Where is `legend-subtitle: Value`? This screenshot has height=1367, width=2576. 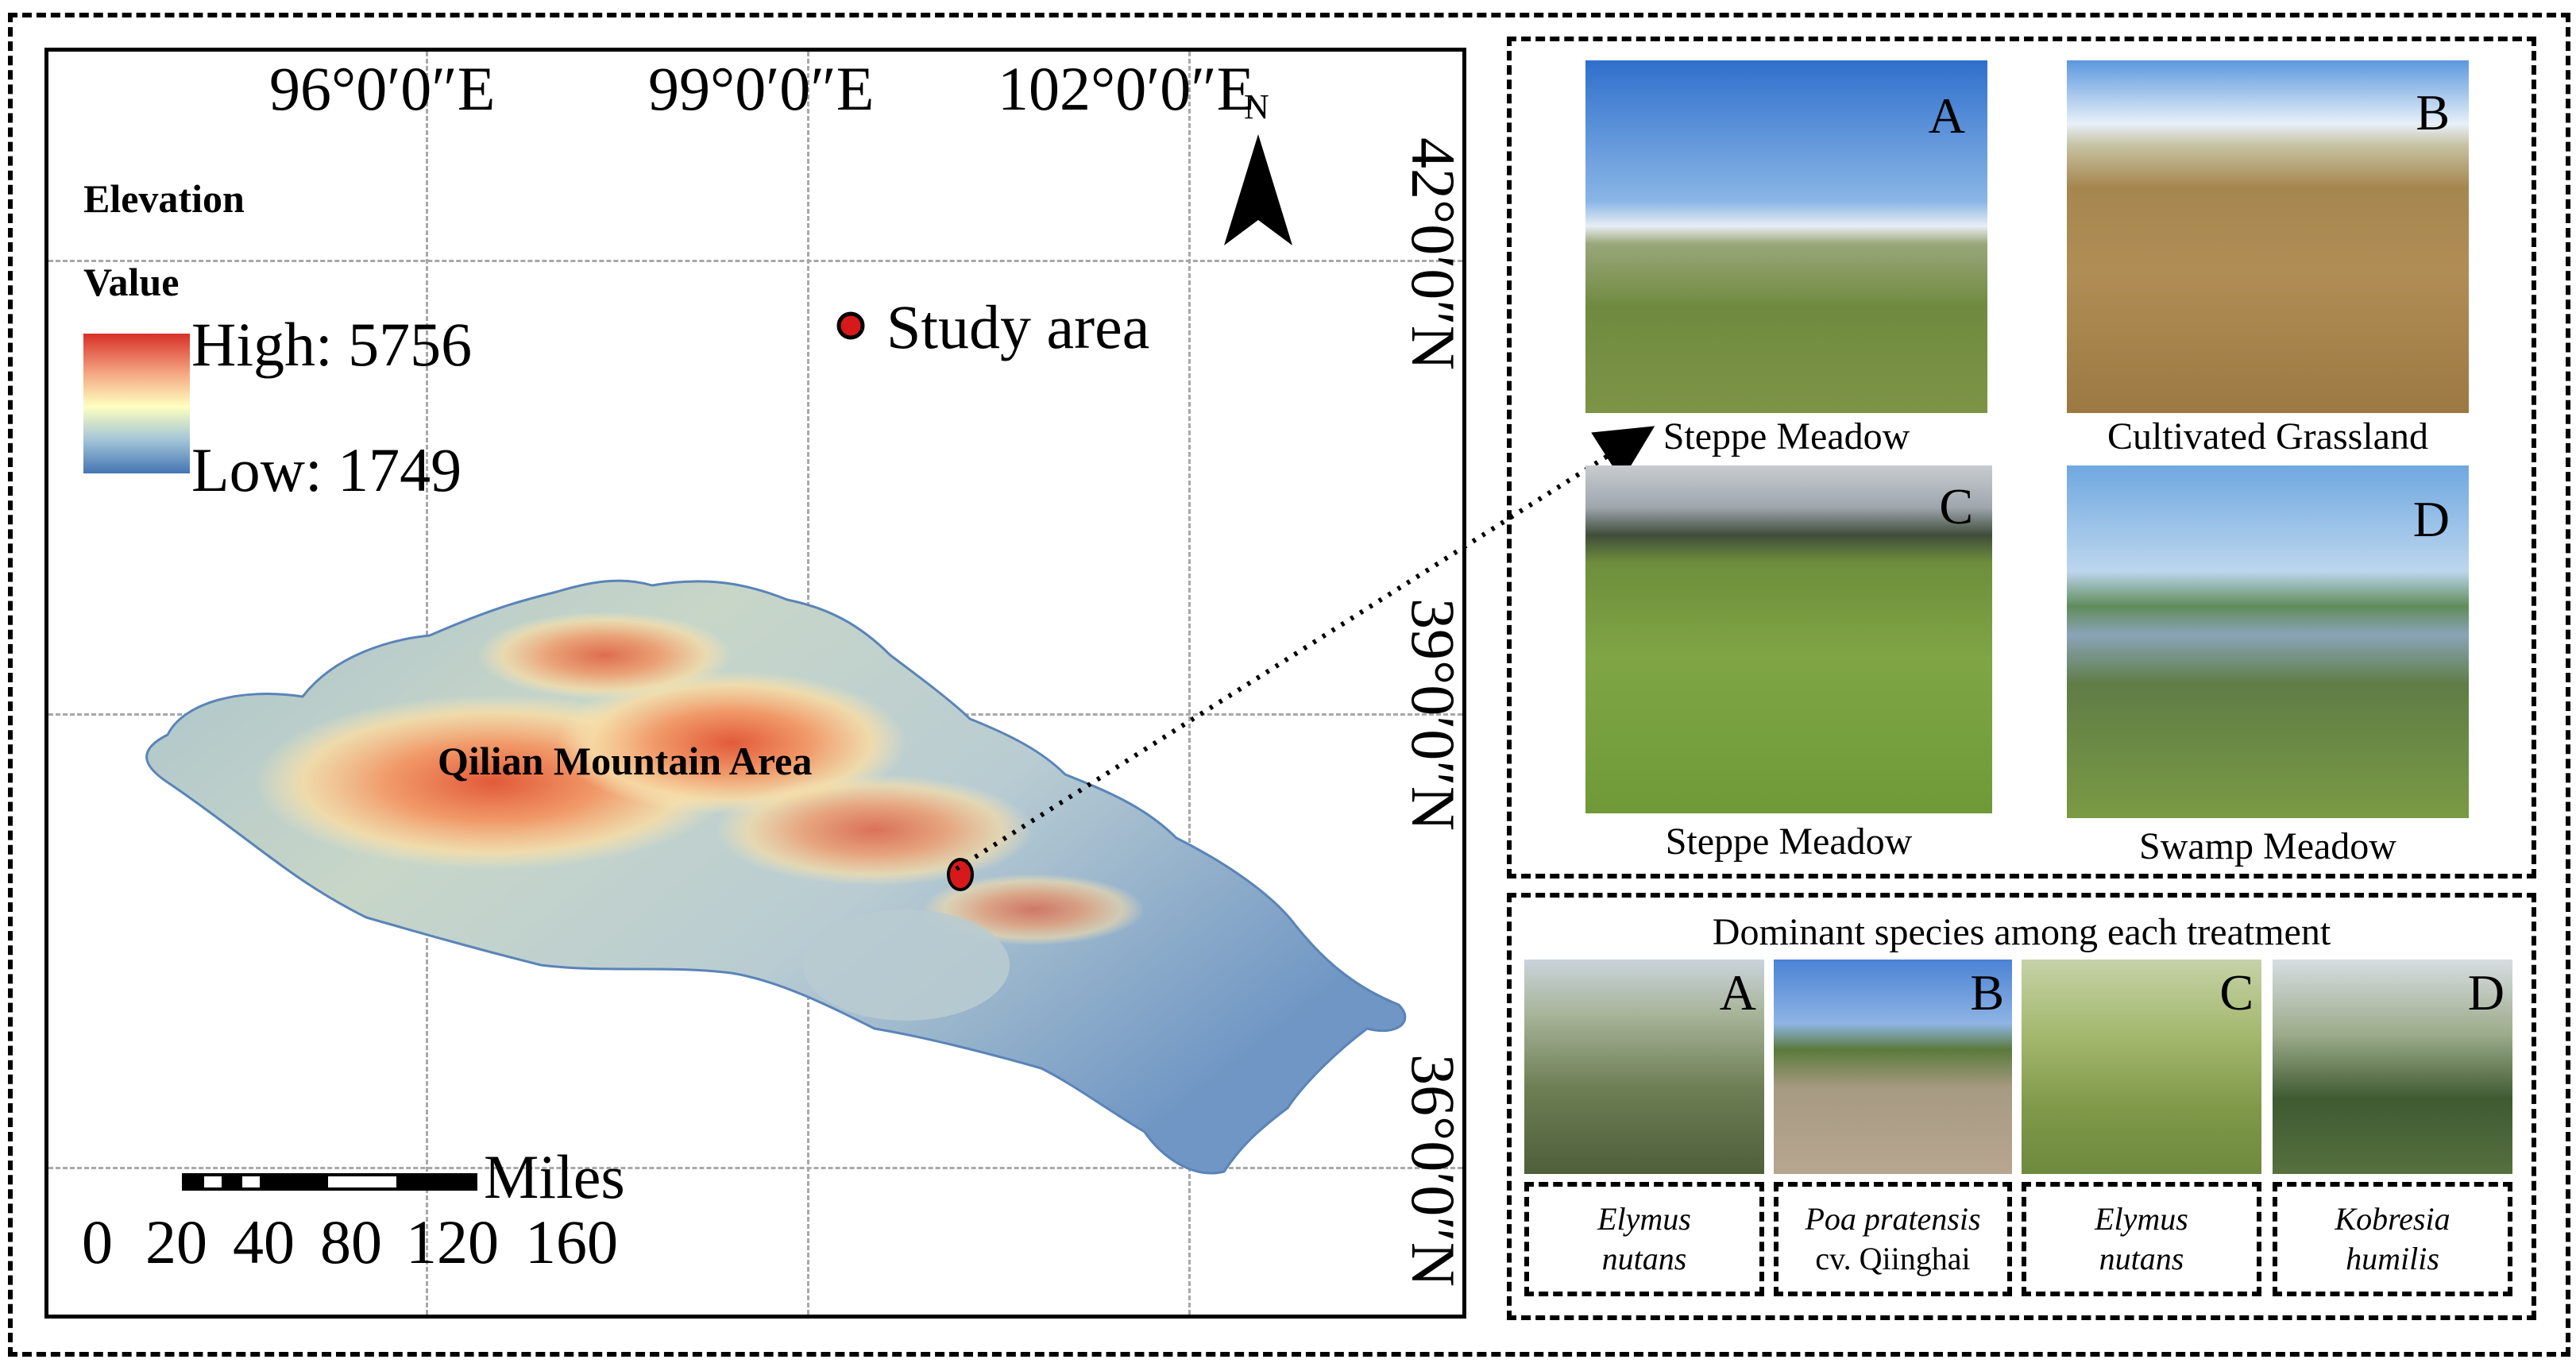
legend-subtitle: Value is located at coordinates (131, 282).